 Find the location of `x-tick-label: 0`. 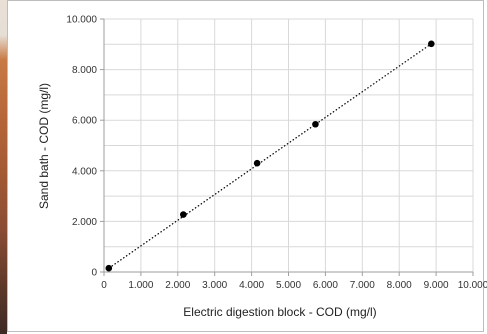

x-tick-label: 0 is located at coordinates (104, 285).